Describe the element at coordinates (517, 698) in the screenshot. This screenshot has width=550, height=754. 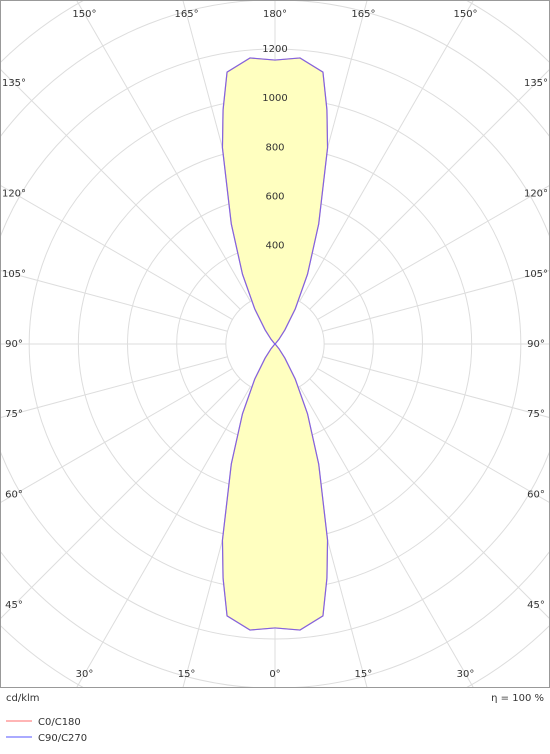
I see `efficiency-label: η = 100 %` at that location.